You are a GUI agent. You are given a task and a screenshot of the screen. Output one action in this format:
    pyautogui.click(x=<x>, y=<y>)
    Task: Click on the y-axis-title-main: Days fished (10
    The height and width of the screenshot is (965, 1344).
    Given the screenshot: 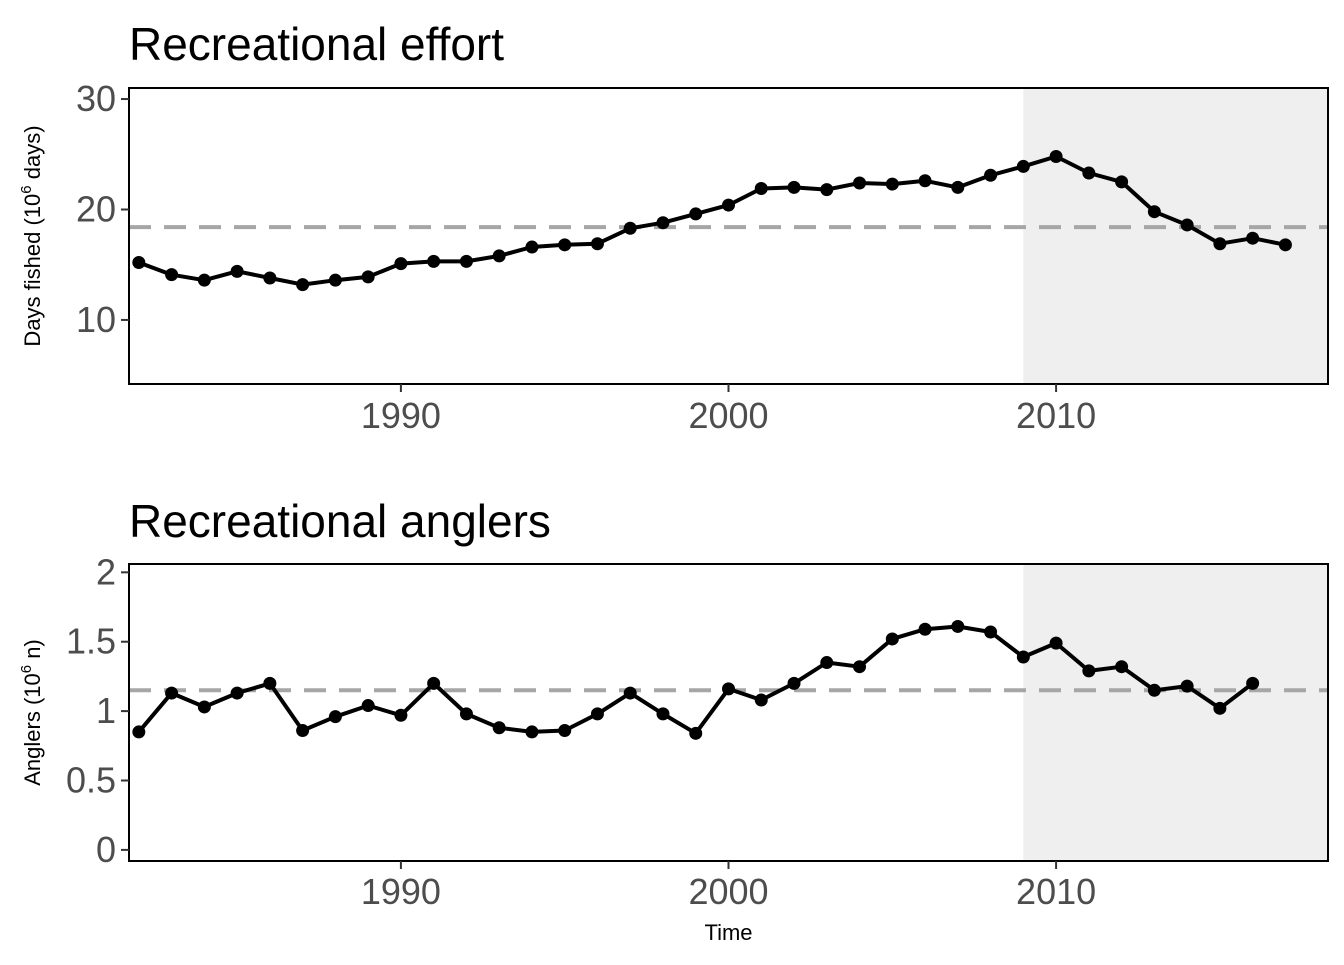 What is the action you would take?
    pyautogui.click(x=32, y=270)
    